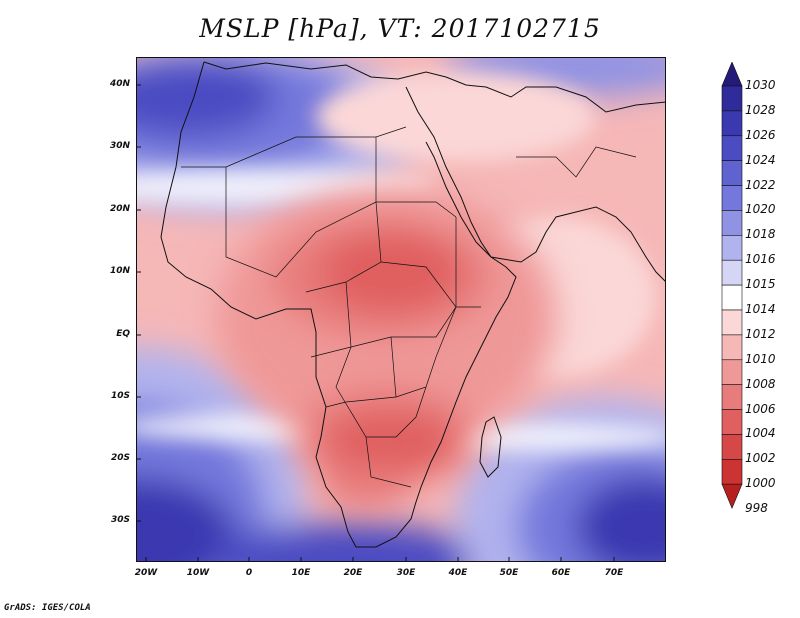  Describe the element at coordinates (561, 573) in the screenshot. I see `lon-label-60e: 60E` at that location.